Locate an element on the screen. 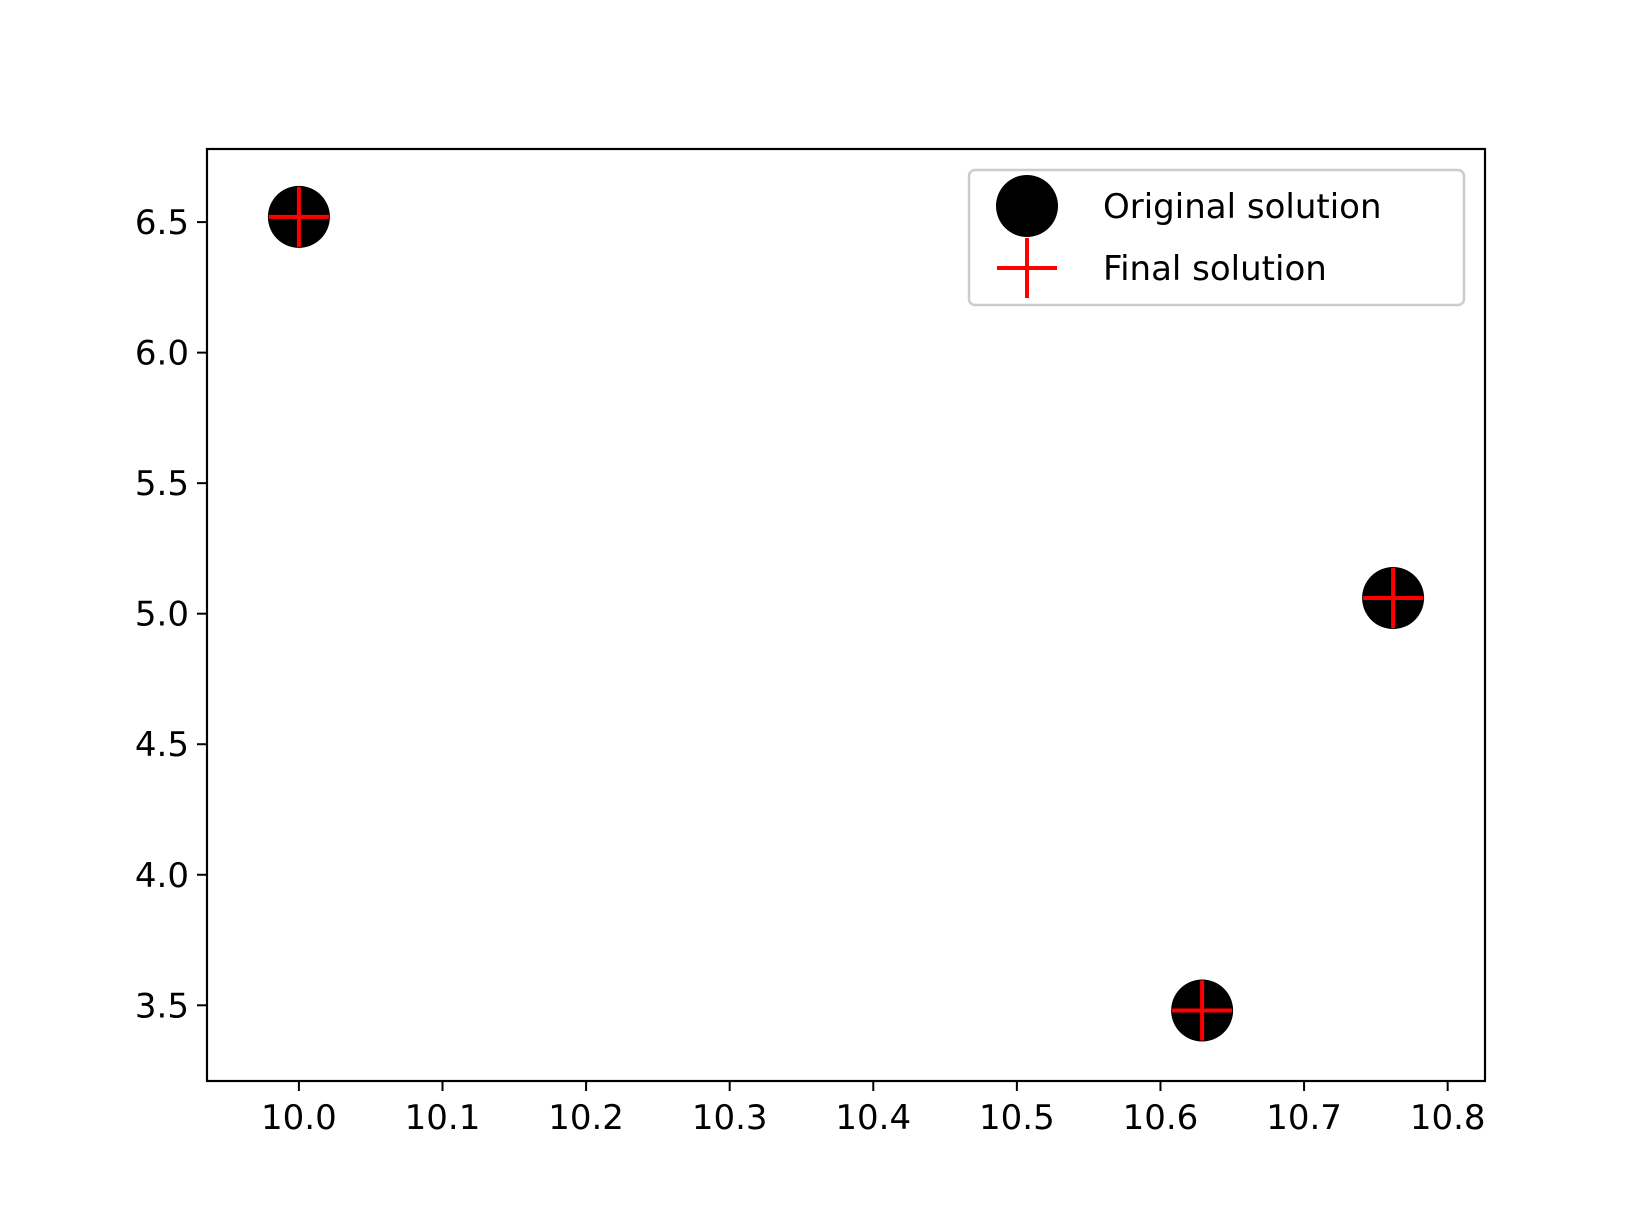  y-tick-label: 3.5 is located at coordinates (162, 1006).